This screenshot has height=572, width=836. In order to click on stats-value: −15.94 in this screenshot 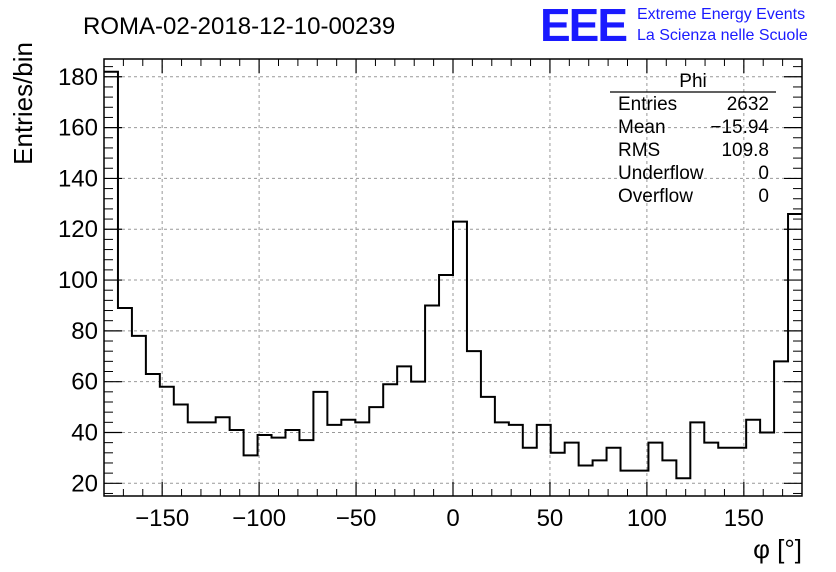, I will do `click(739, 127)`.